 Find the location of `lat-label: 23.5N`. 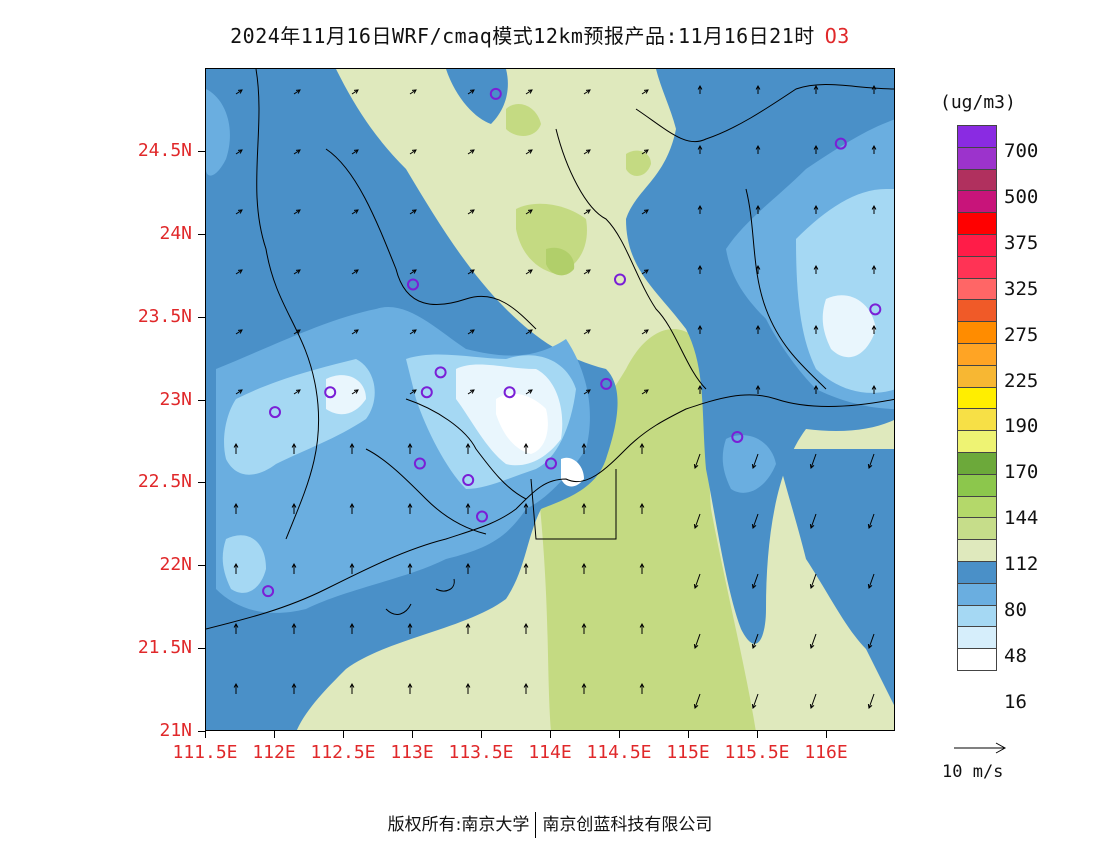

lat-label: 23.5N is located at coordinates (164, 316).